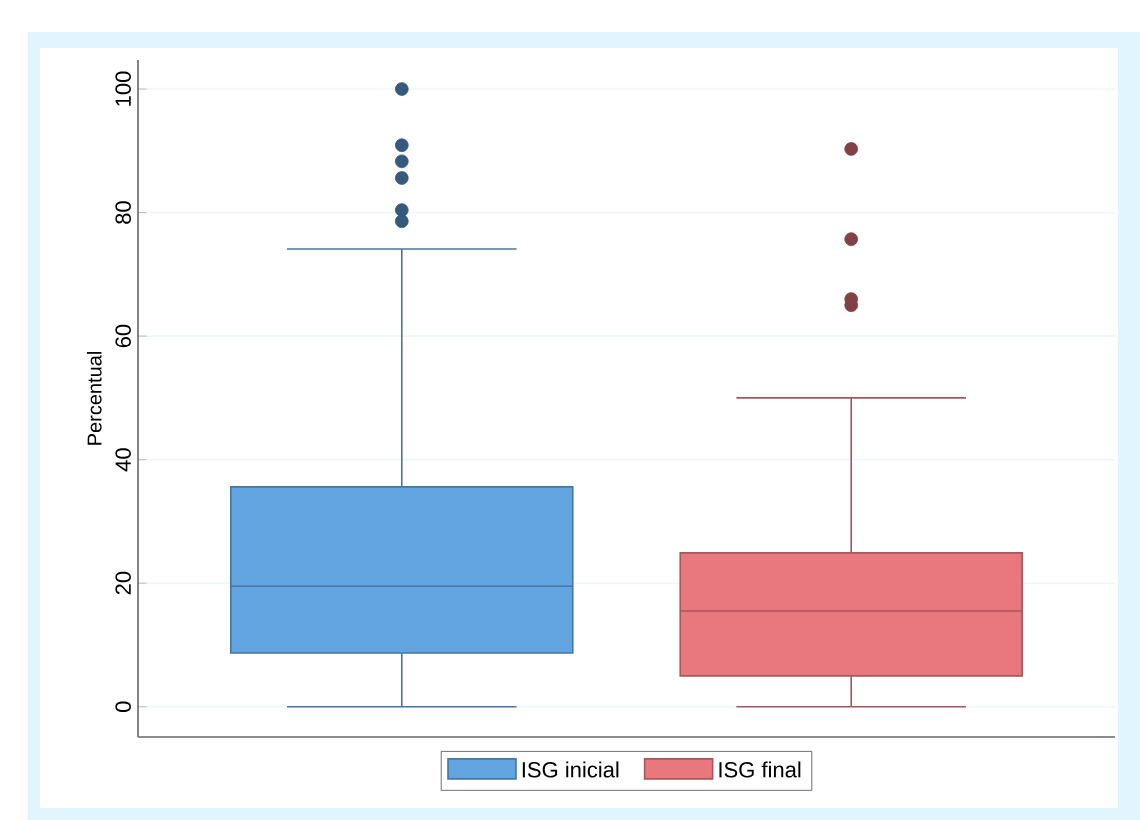 Image resolution: width=1140 pixels, height=820 pixels. Describe the element at coordinates (123, 88) in the screenshot. I see `y-tick-label: 100` at that location.